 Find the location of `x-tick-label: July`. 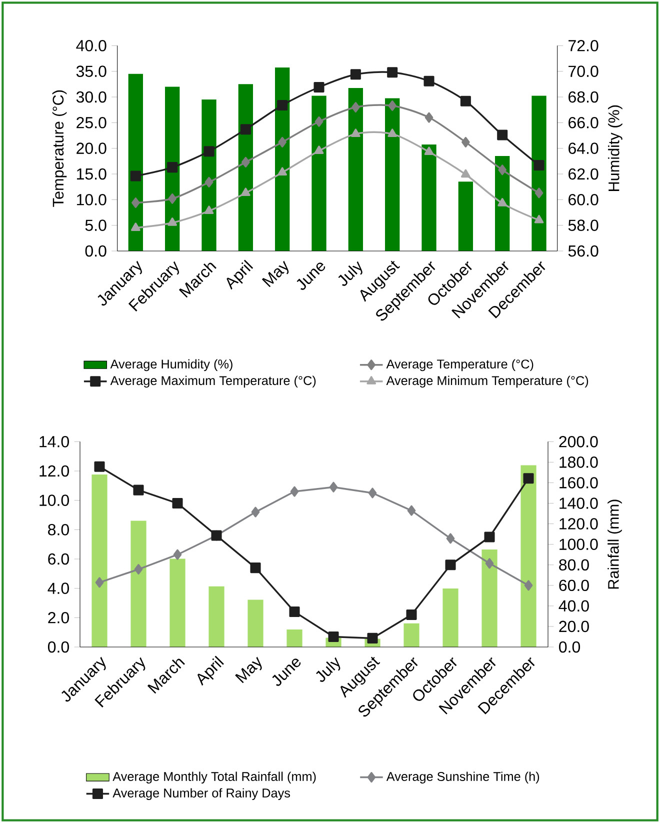

x-tick-label: July is located at coordinates (328, 669).